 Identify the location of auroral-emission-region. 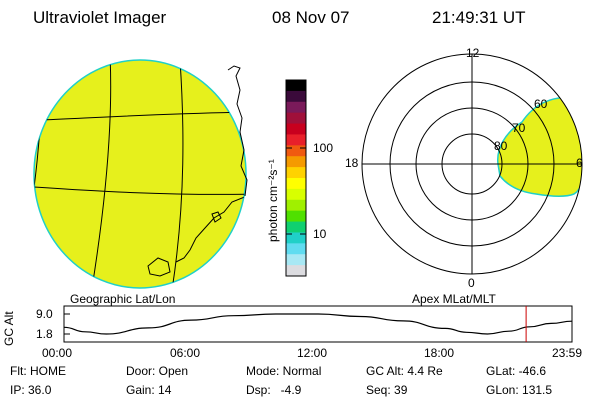
(539, 147).